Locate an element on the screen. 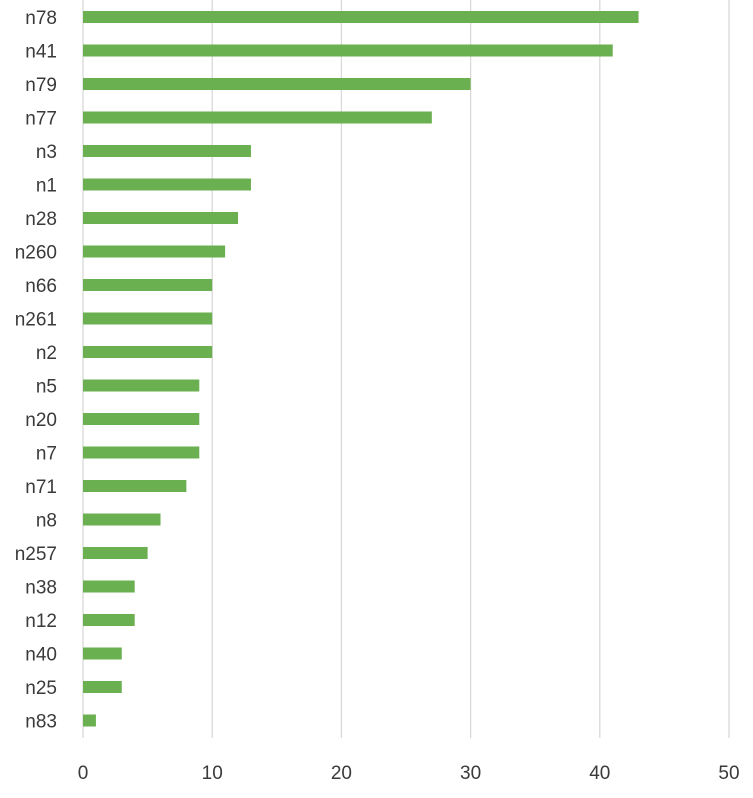  category-label-n12: n12 is located at coordinates (41, 621).